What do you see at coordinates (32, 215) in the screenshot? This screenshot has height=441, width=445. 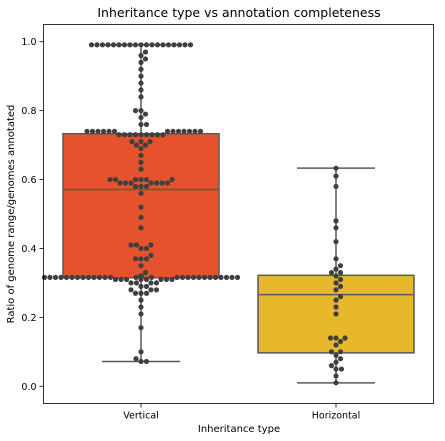 I see `y-axis: 0.0 0.2 0.4 0.6 0.8 1.0` at bounding box center [32, 215].